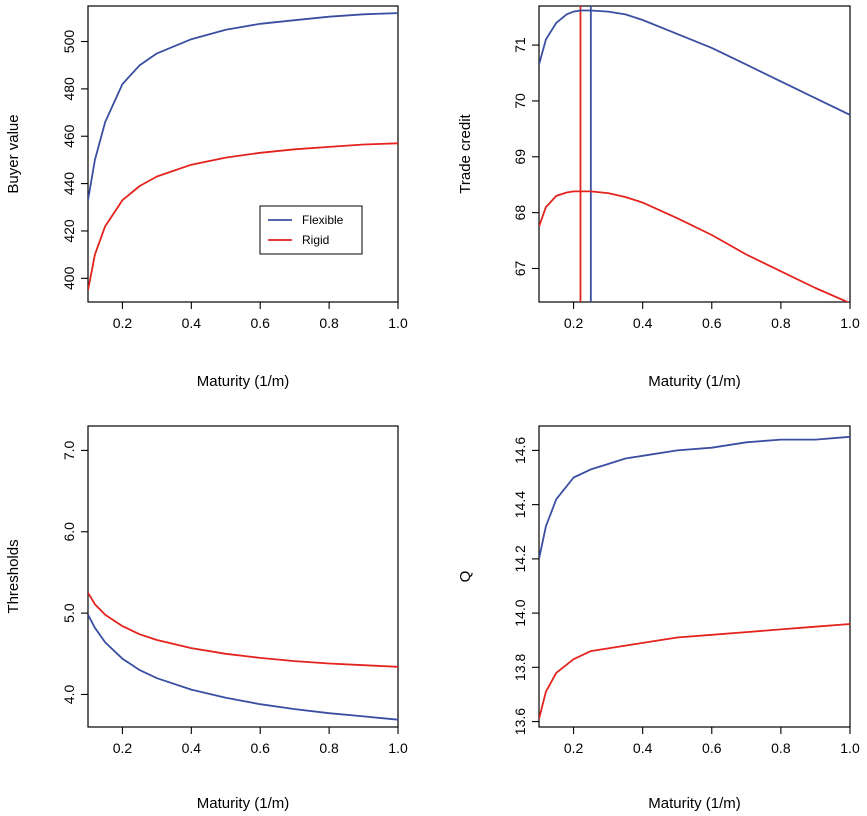  I want to click on y-axis-label: Buyer value, so click(13, 153).